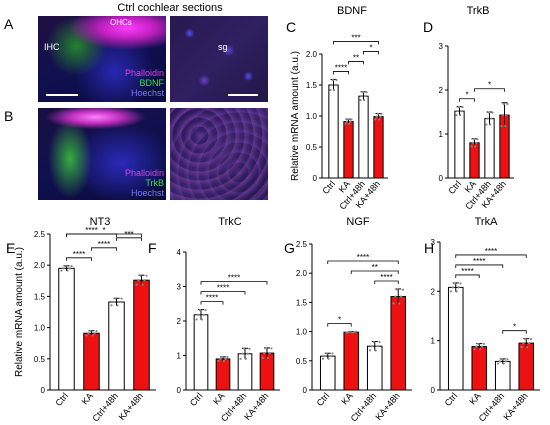  Describe the element at coordinates (243, 95) in the screenshot. I see `scale-bar` at that location.